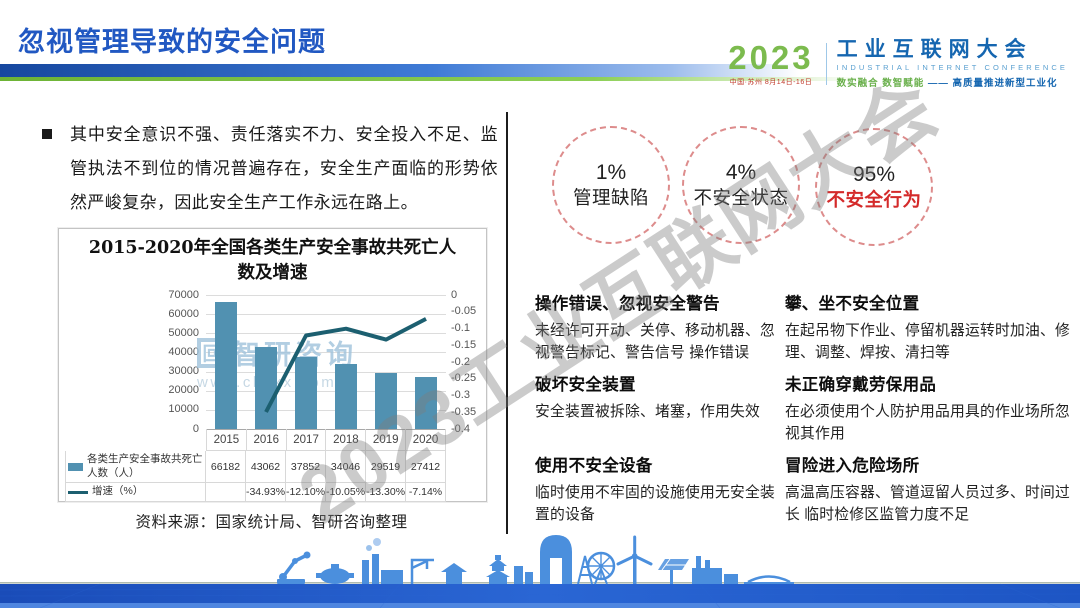 This screenshot has width=1080, height=608. I want to click on chart-plot-area, so click(326, 362).